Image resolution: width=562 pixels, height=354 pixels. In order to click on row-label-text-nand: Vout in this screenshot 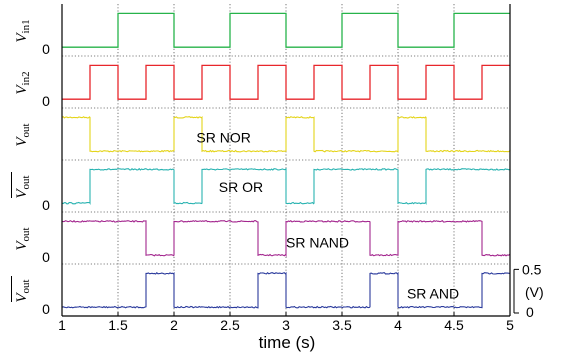, I will do `click(23, 238)`.